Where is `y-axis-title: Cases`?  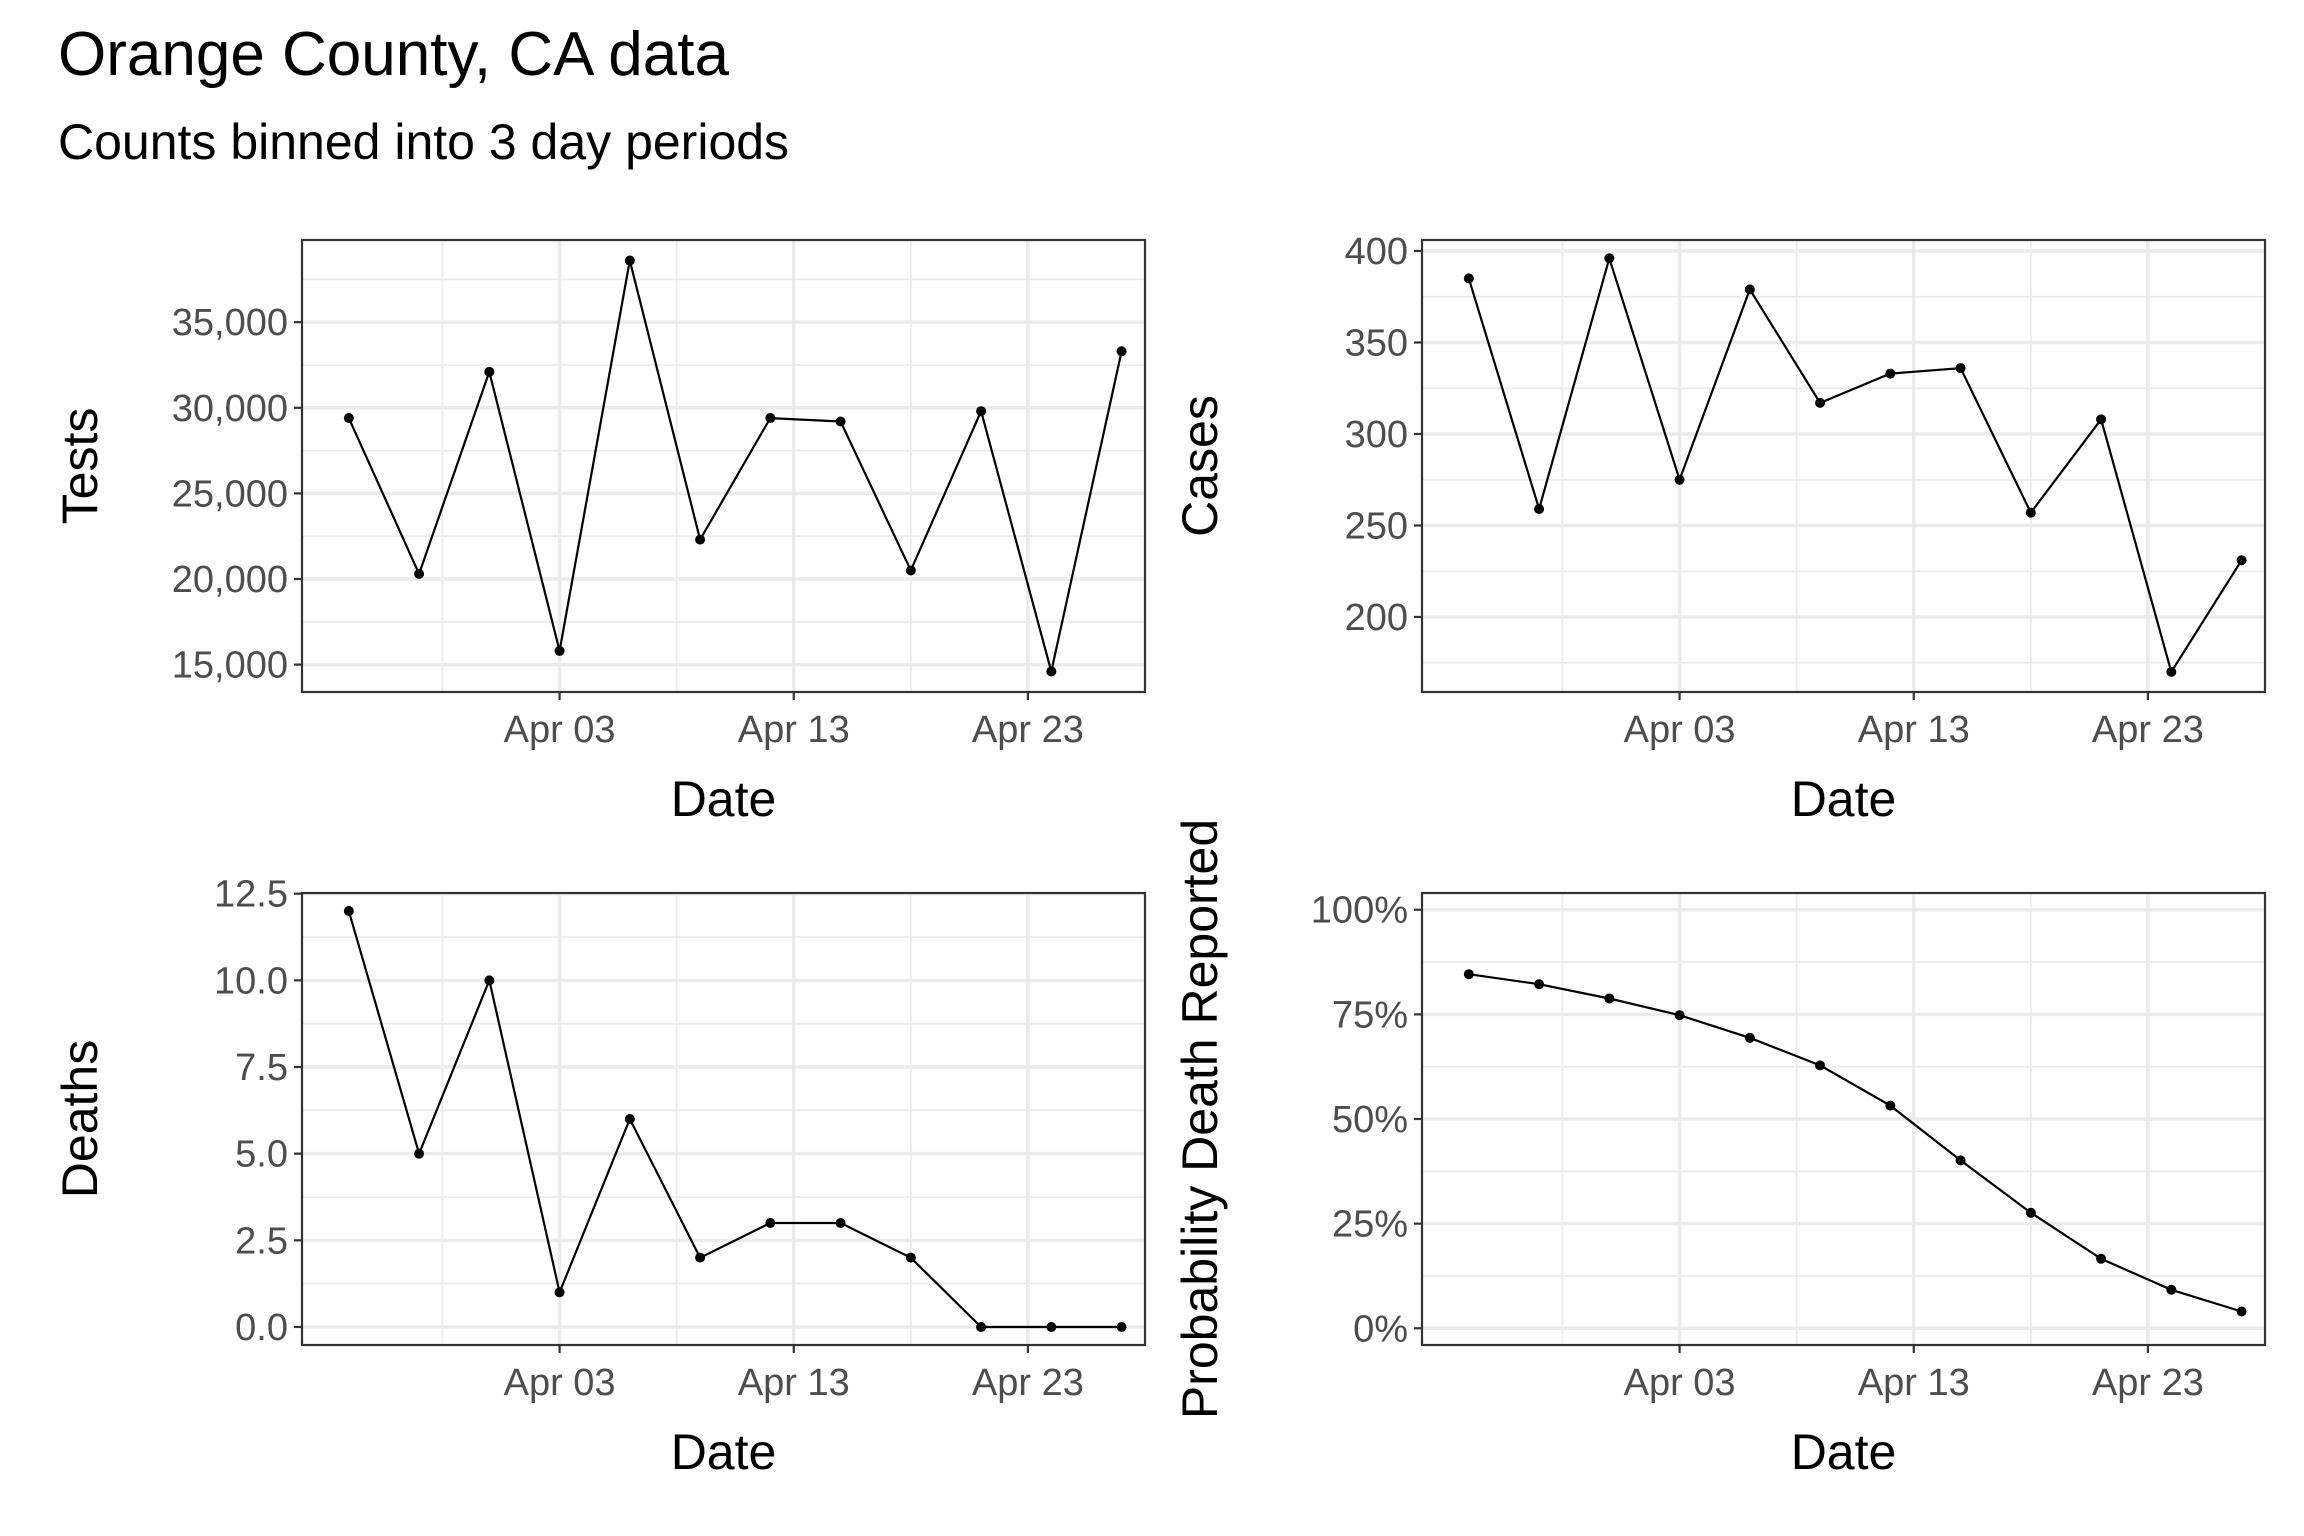 y-axis-title: Cases is located at coordinates (1200, 466).